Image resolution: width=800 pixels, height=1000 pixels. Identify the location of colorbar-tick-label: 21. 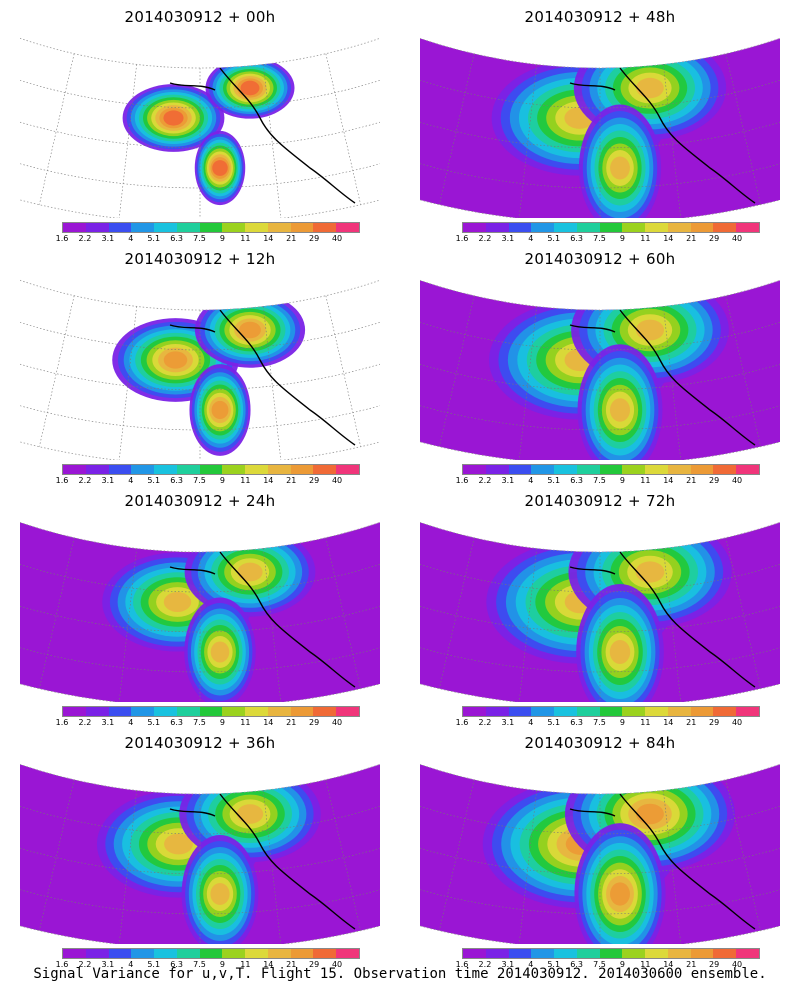
(691, 722).